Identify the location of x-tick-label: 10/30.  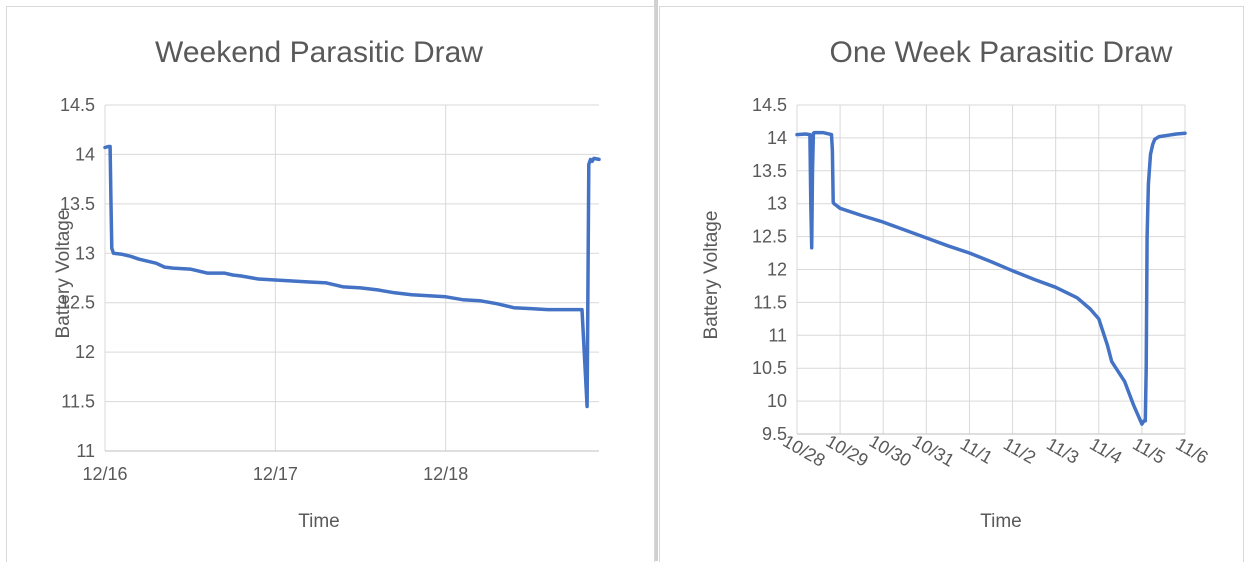
(890, 451).